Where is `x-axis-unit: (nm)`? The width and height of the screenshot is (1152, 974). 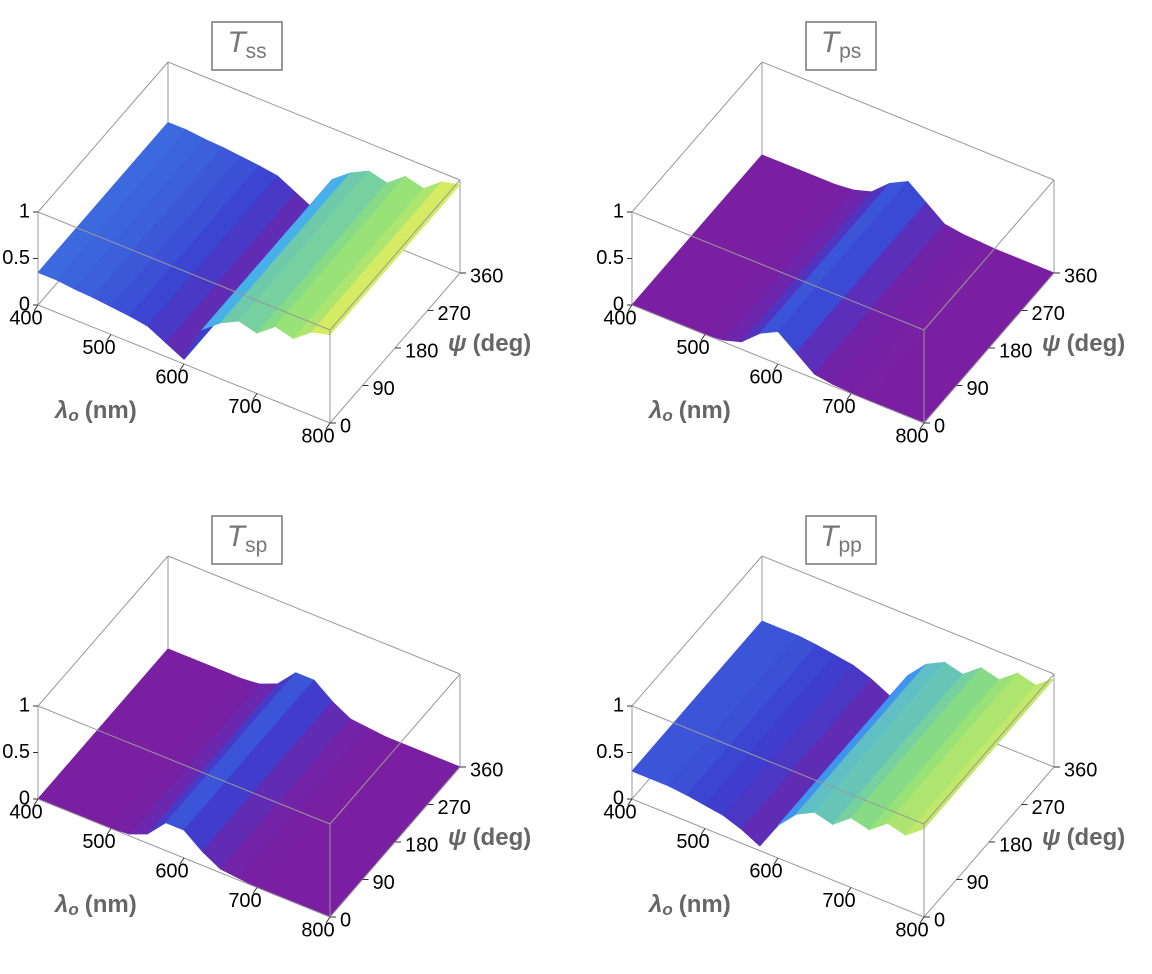
x-axis-unit: (nm) is located at coordinates (705, 904).